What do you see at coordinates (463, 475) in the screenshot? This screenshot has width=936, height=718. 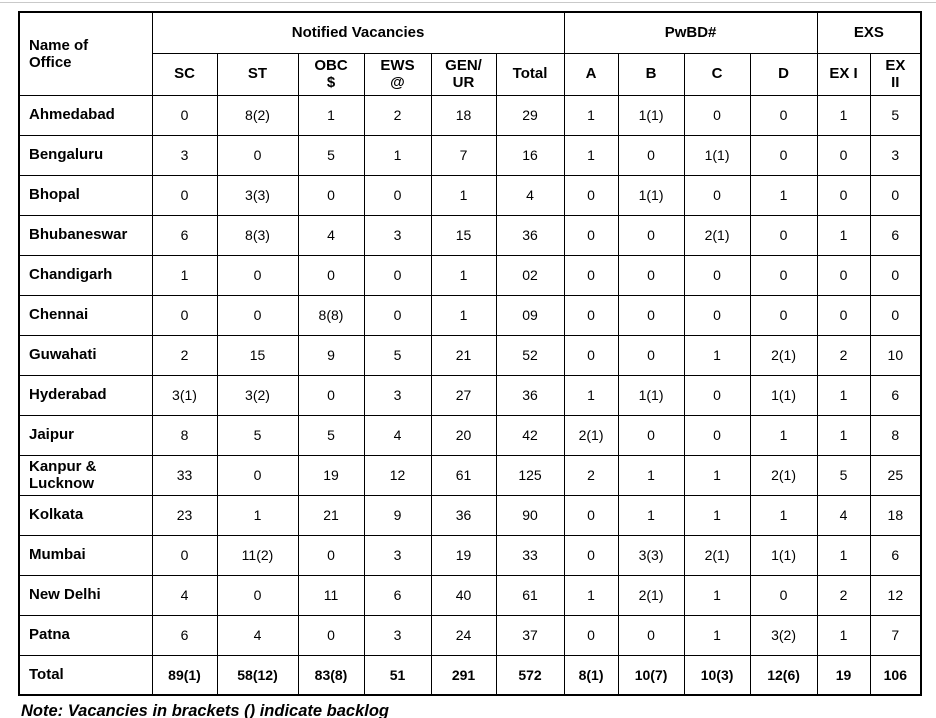 I see `data-cell: 61` at bounding box center [463, 475].